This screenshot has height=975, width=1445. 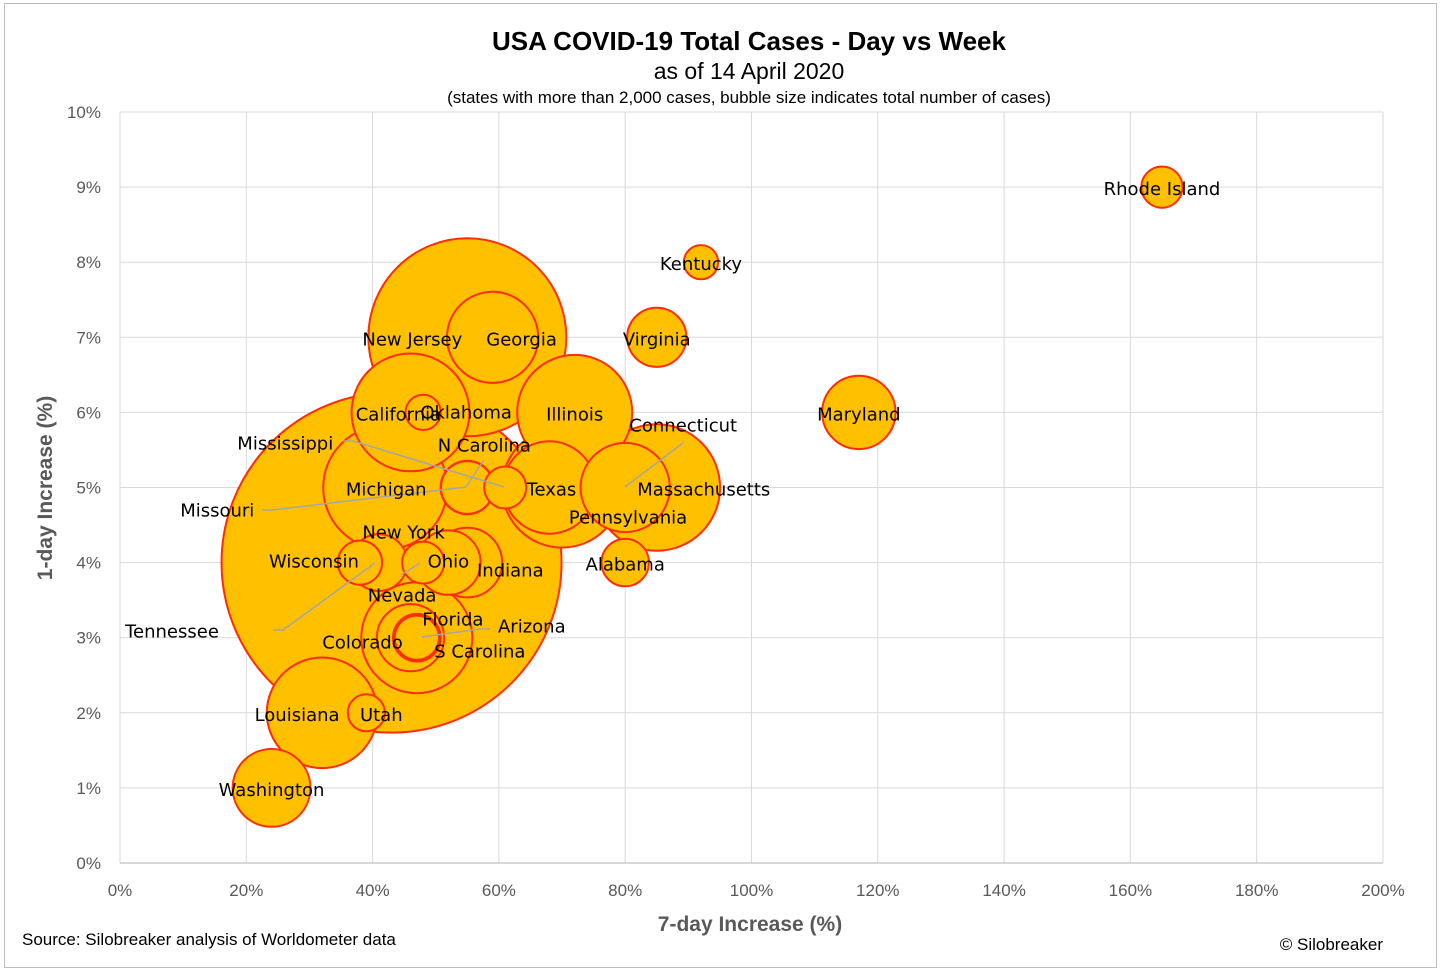 I want to click on x-axis-title: 7-day Increase (%), so click(x=750, y=924).